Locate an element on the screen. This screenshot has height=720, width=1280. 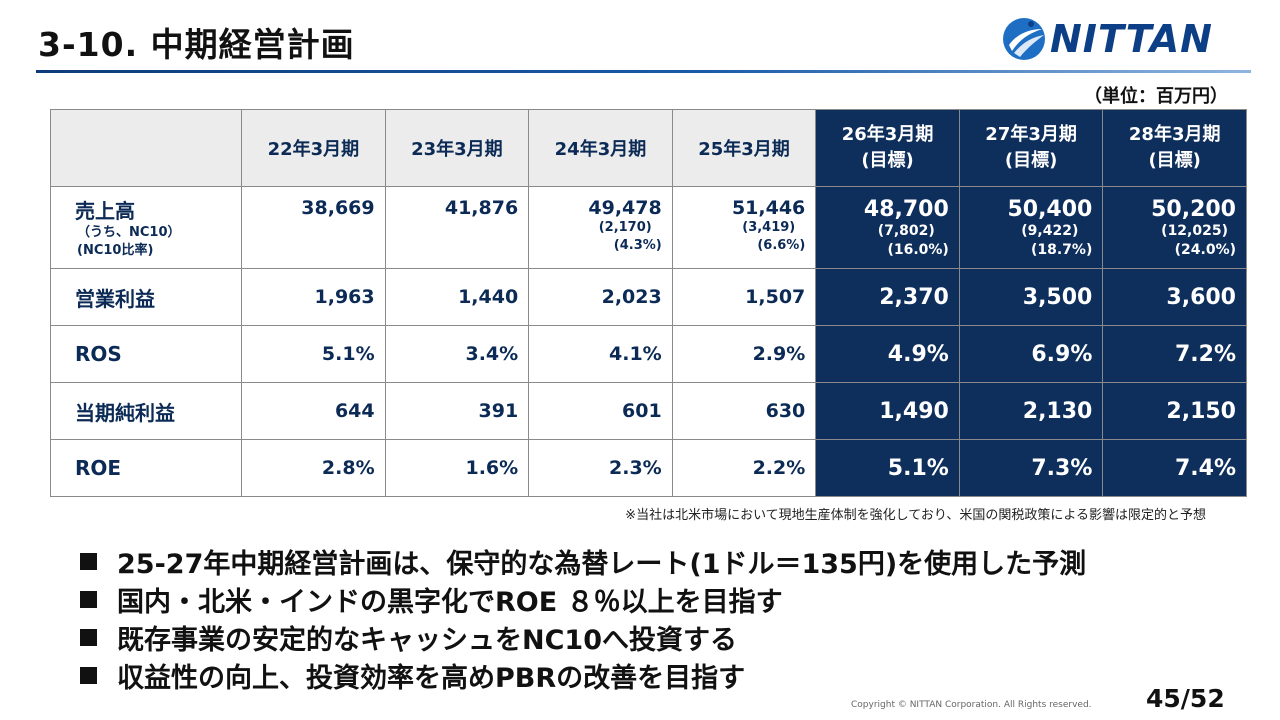
table-cell-target: 1,490 is located at coordinates (887, 411).